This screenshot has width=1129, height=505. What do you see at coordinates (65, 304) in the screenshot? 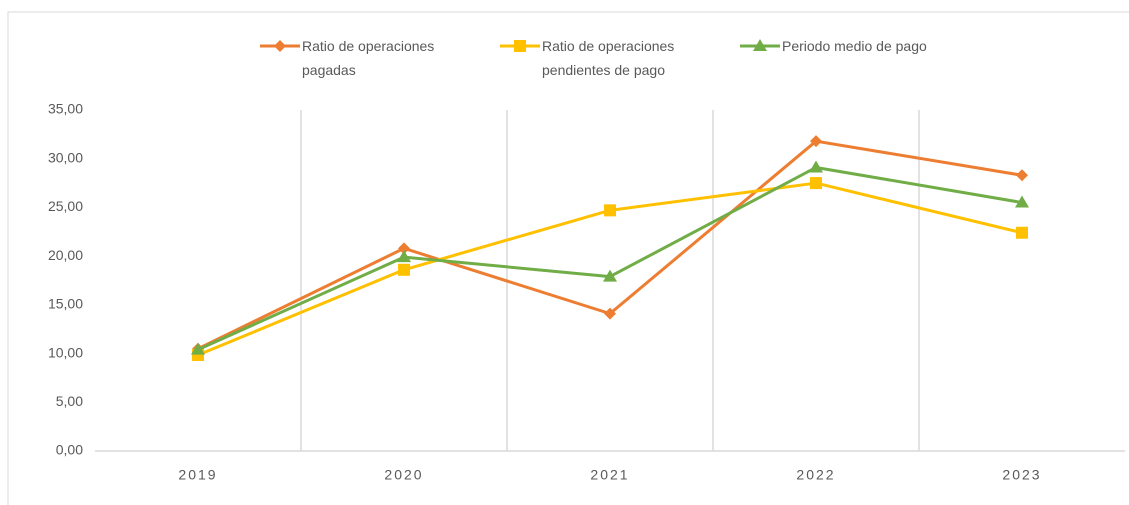
I see `y-tick-label: 15,00` at bounding box center [65, 304].